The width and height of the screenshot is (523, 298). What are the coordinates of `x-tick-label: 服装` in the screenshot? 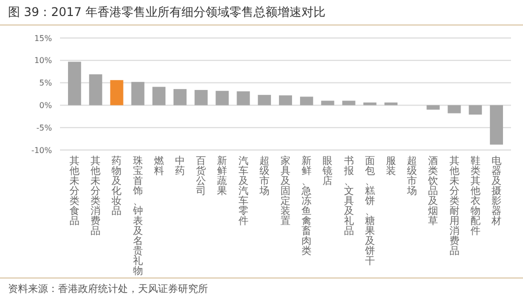 It's located at (391, 166).